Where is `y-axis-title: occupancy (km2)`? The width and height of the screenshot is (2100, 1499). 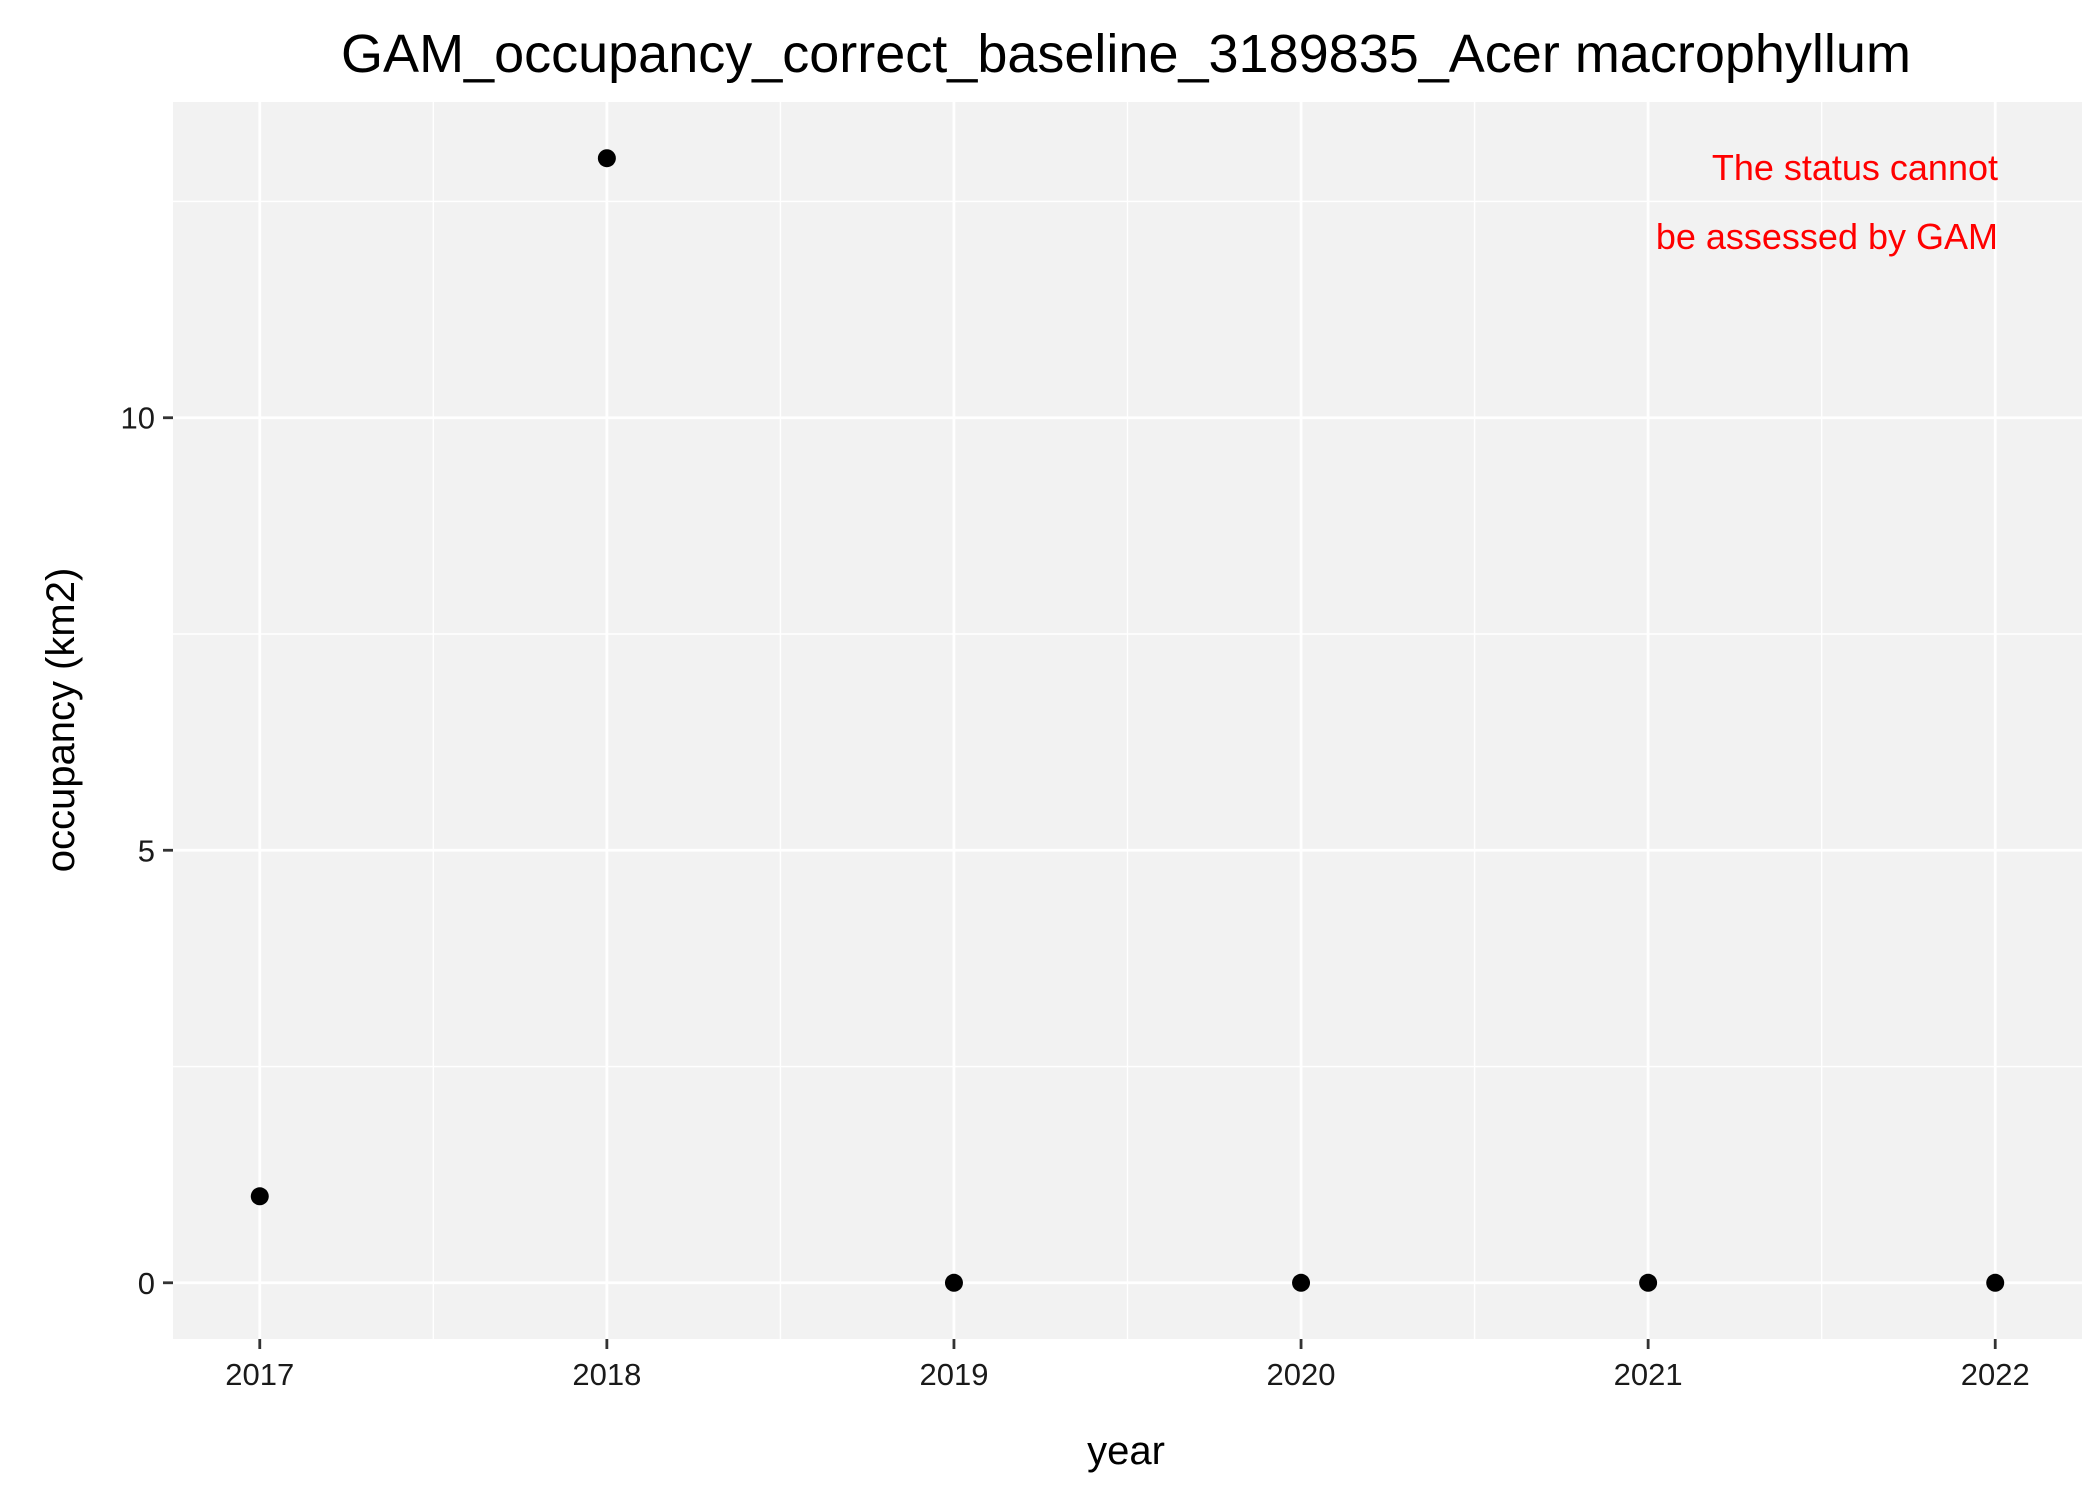
y-axis-title: occupancy (km2) is located at coordinates (61, 720).